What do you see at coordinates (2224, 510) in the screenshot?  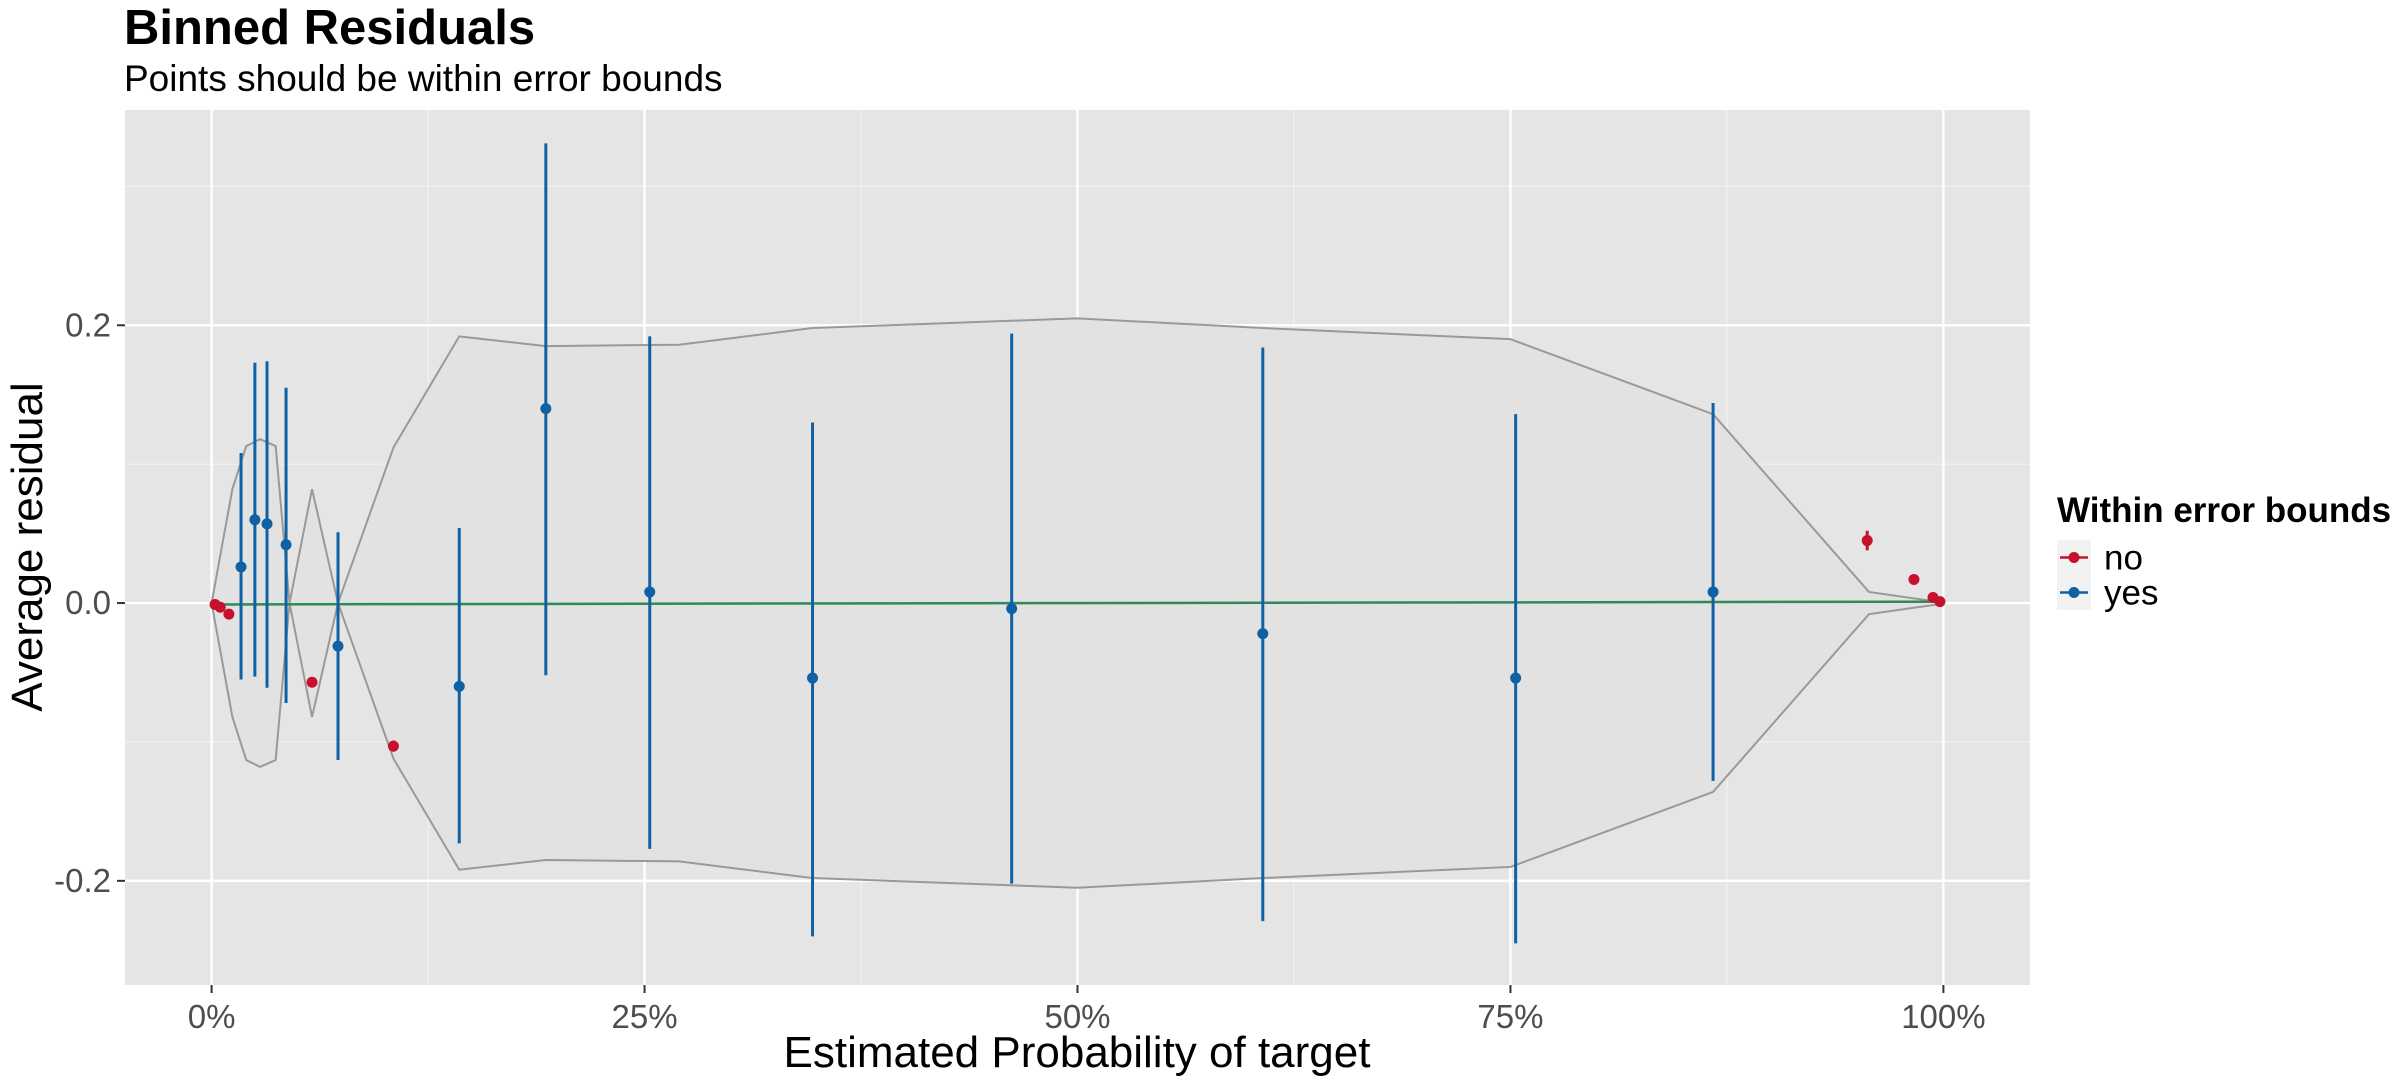 I see `legend-title: Within error bounds` at bounding box center [2224, 510].